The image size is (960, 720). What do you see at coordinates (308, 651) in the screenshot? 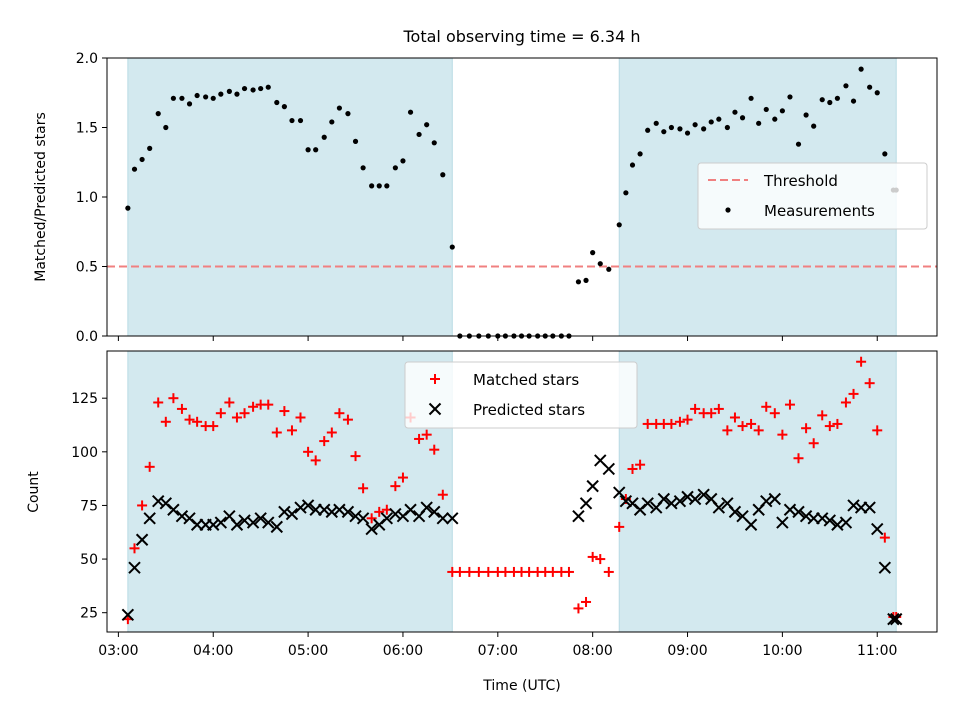
I see `x-tick-label: 05:00` at bounding box center [308, 651].